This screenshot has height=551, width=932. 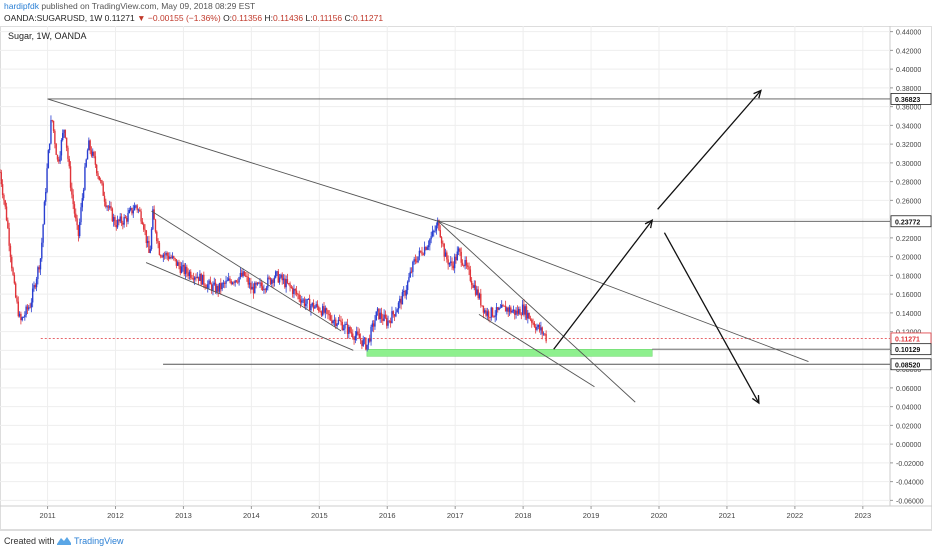 I want to click on x-tick-label: 2021, so click(x=727, y=515).